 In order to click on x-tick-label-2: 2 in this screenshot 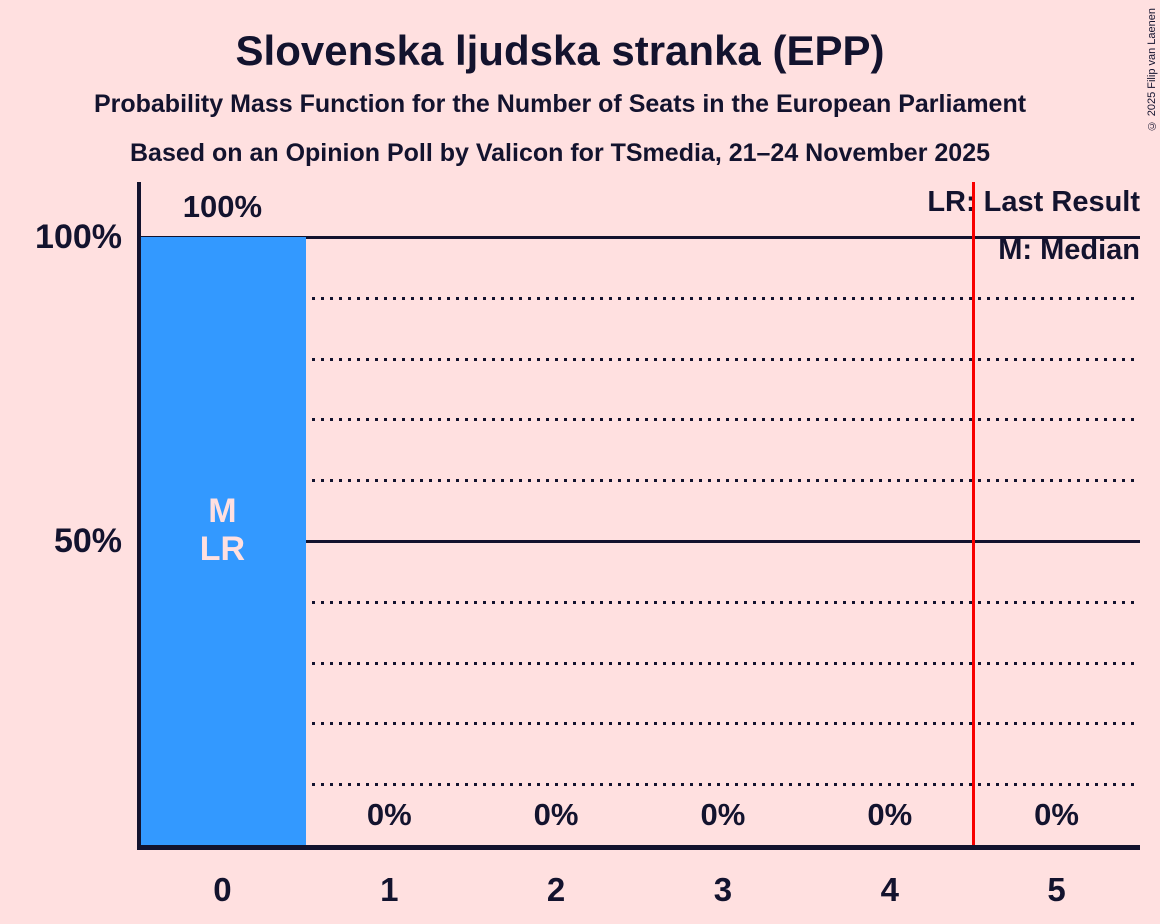, I will do `click(556, 889)`.